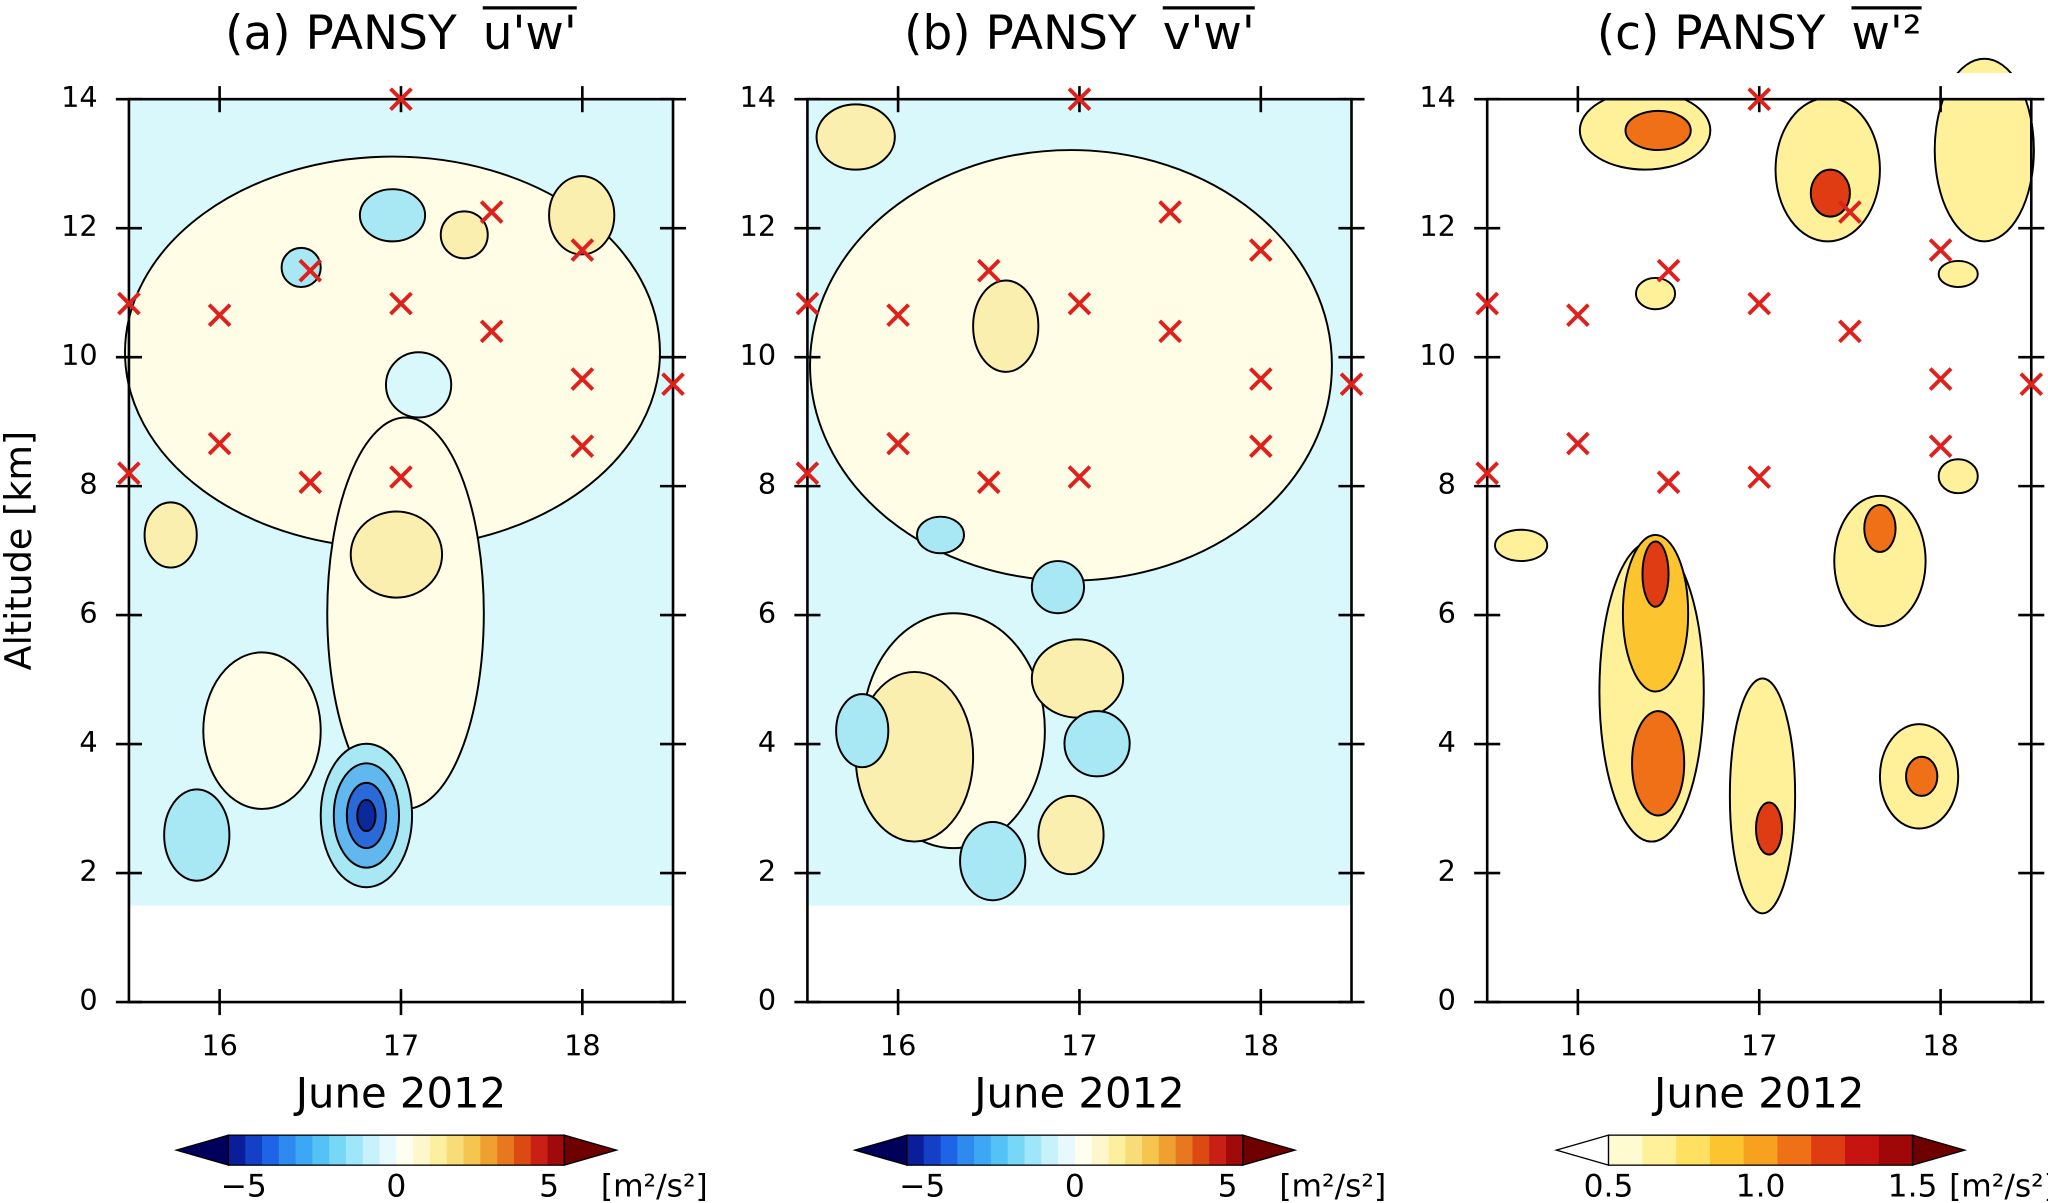  Describe the element at coordinates (1079, 1046) in the screenshot. I see `x-tick-label: 17` at that location.